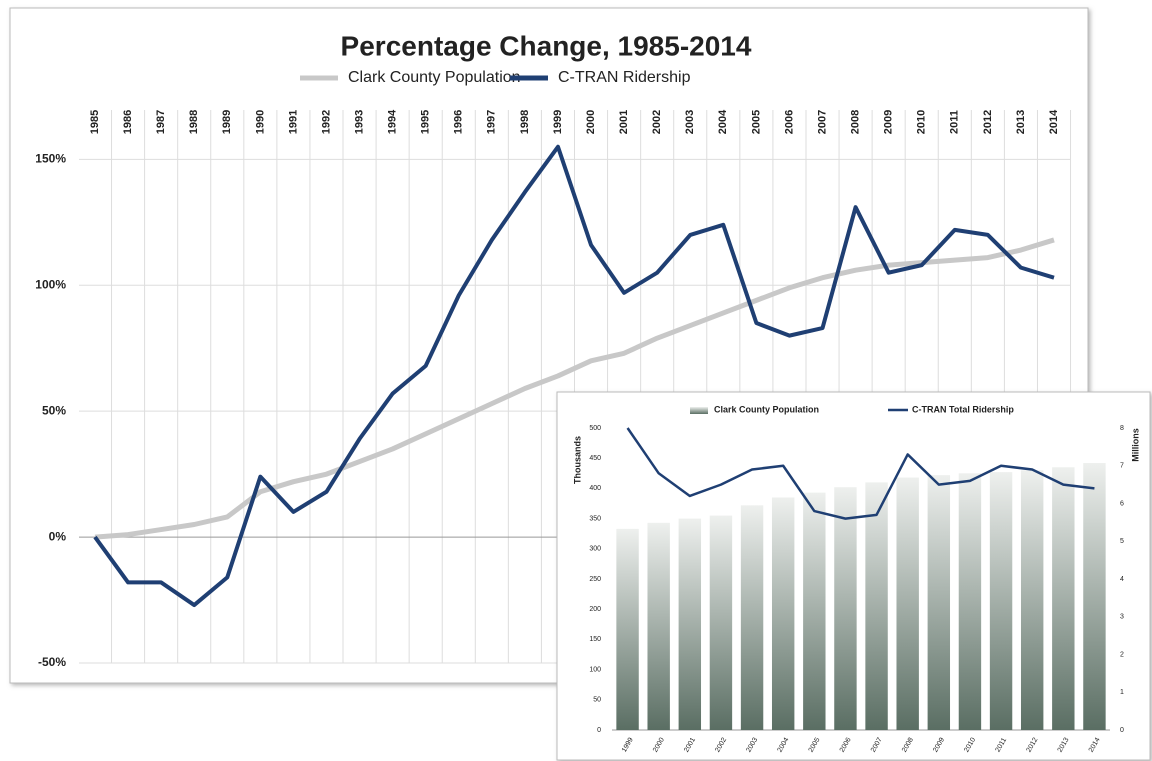 The height and width of the screenshot is (761, 1152). Describe the element at coordinates (52, 662) in the screenshot. I see `y-tick-label: -50%` at that location.